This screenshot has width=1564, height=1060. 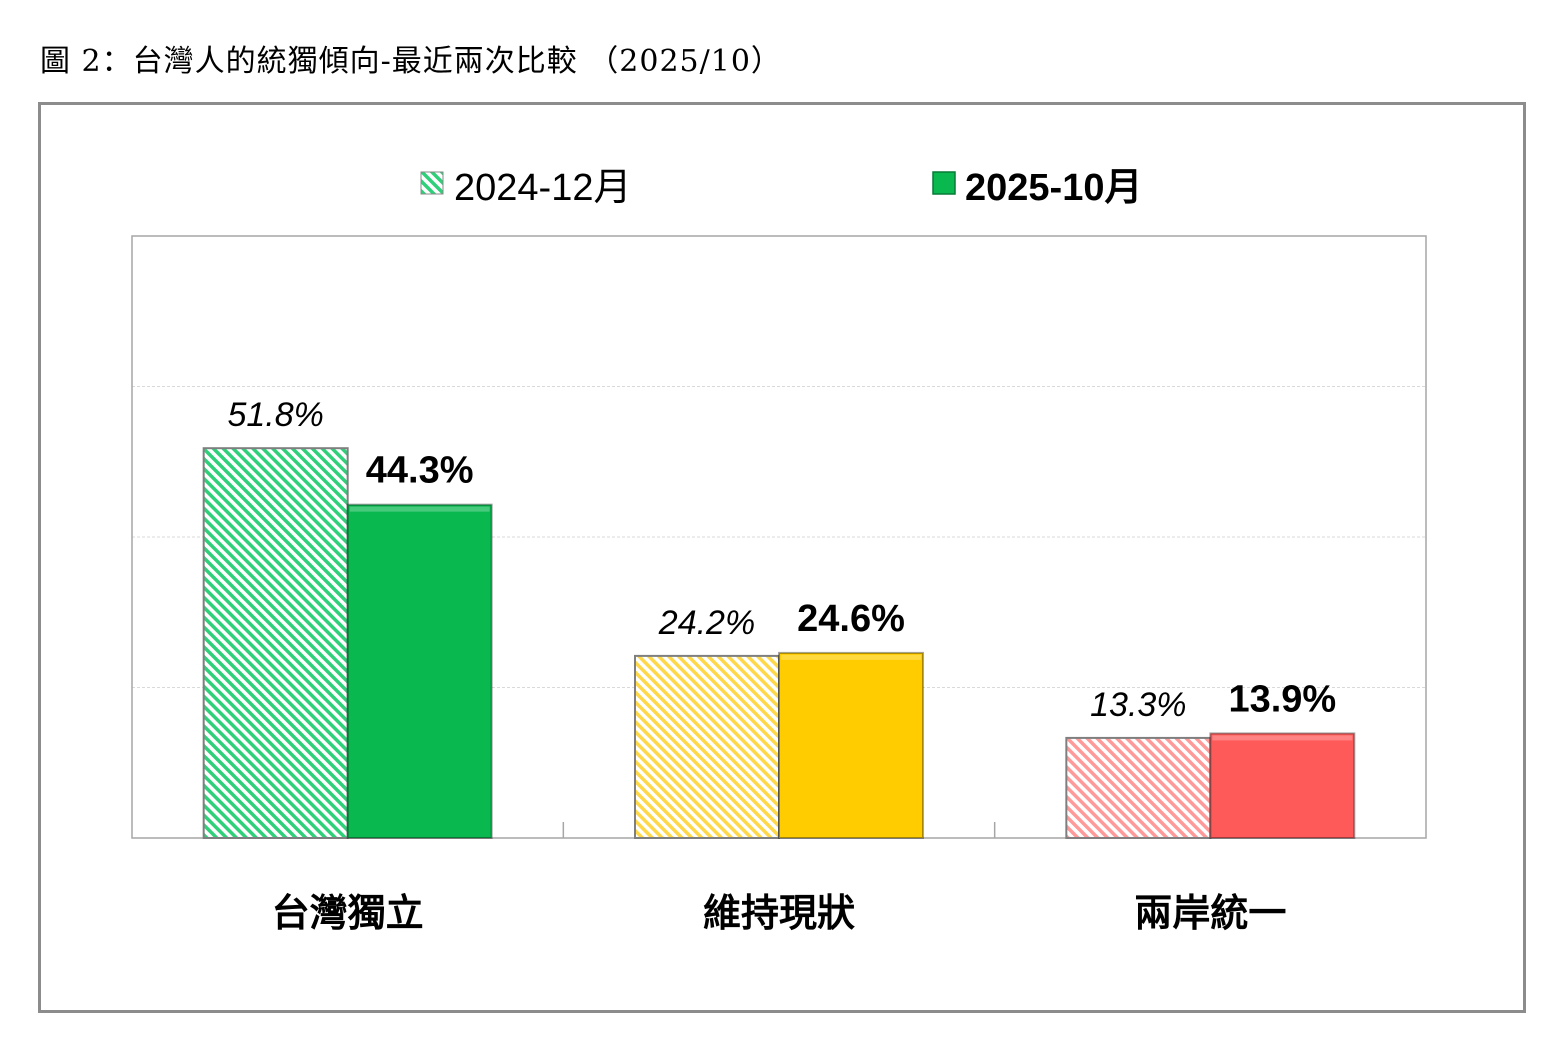 What do you see at coordinates (348, 914) in the screenshot?
I see `category-label-0: 台灣獨立` at bounding box center [348, 914].